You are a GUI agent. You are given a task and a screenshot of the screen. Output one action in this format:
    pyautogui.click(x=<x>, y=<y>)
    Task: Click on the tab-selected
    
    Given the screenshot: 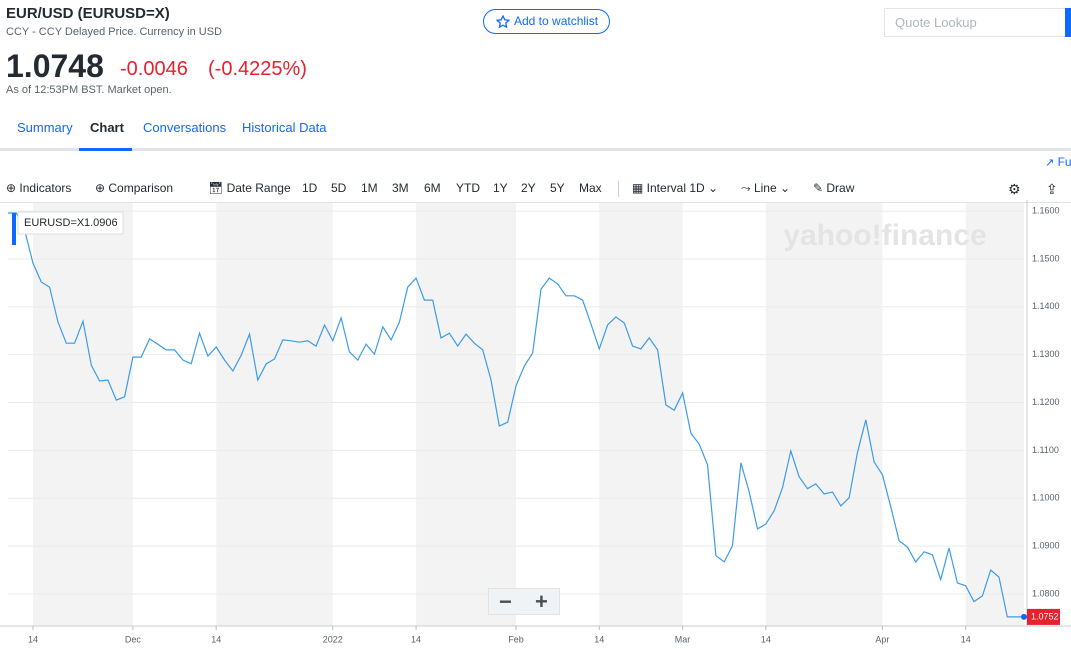 What is the action you would take?
    pyautogui.click(x=105, y=149)
    